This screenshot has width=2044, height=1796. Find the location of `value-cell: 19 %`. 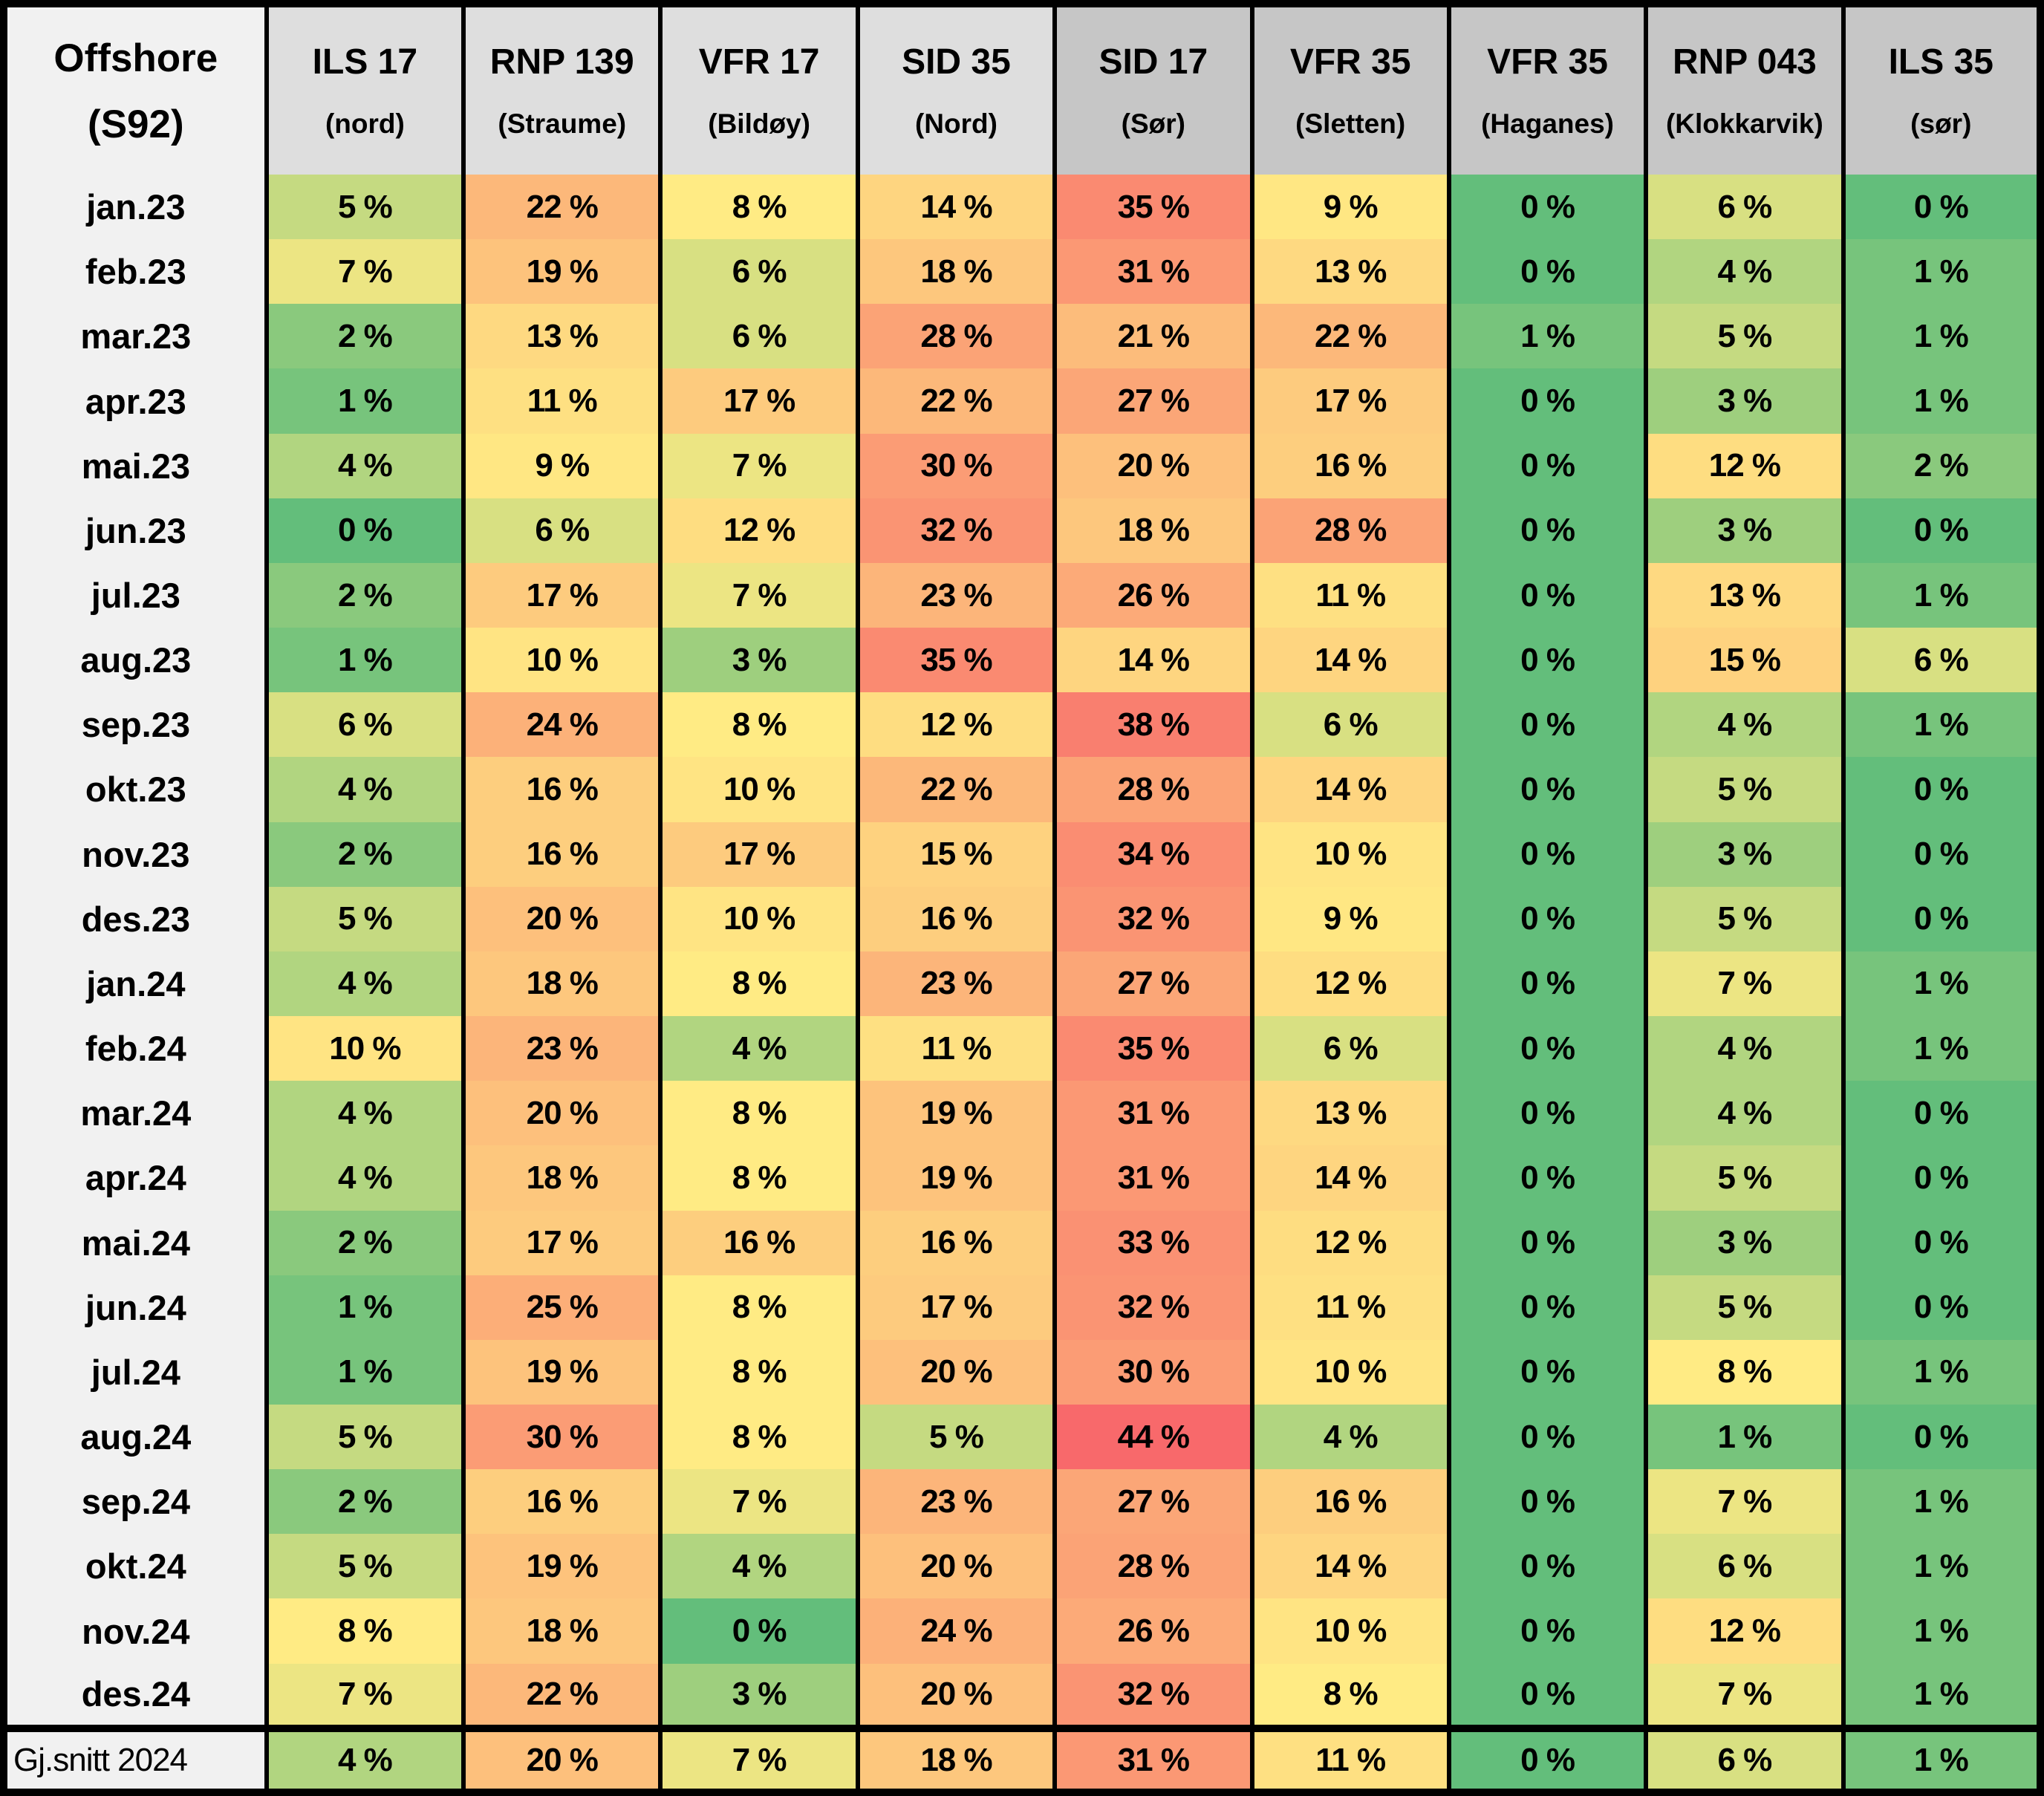

value-cell: 19 % is located at coordinates (562, 1566).